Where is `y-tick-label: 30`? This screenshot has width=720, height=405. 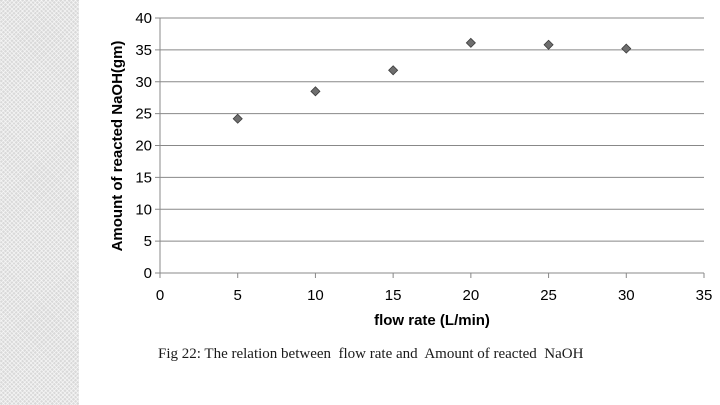 y-tick-label: 30 is located at coordinates (143, 82).